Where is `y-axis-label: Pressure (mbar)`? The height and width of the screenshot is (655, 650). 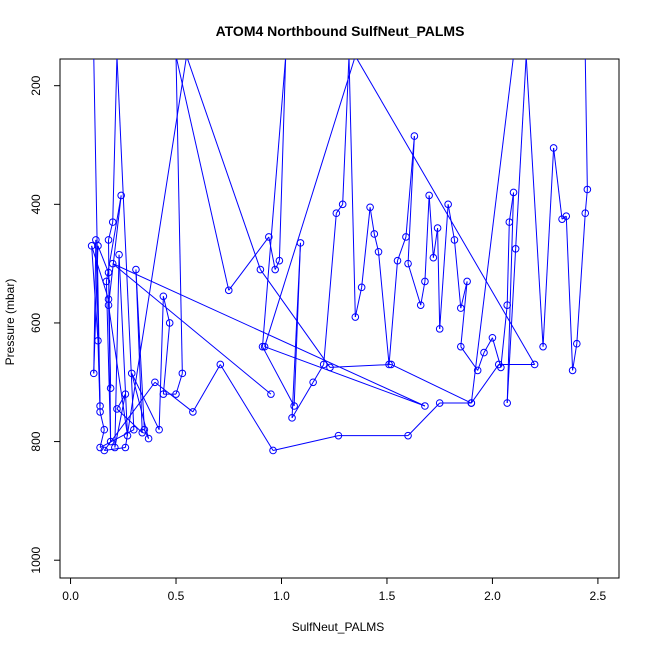 y-axis-label: Pressure (mbar) is located at coordinates (10, 322).